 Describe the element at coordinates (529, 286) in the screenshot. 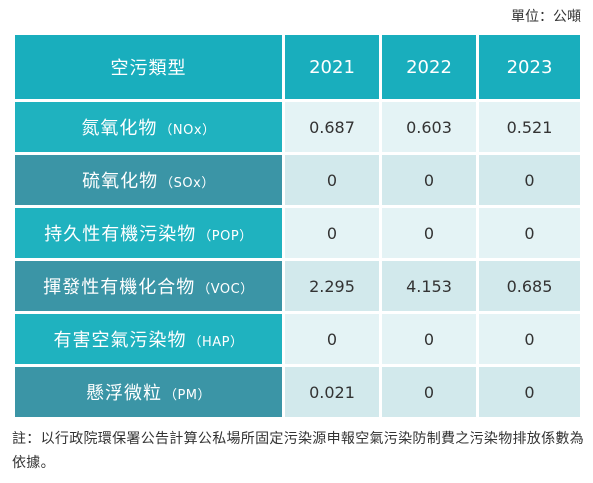

I see `value-cell: 0.685` at that location.